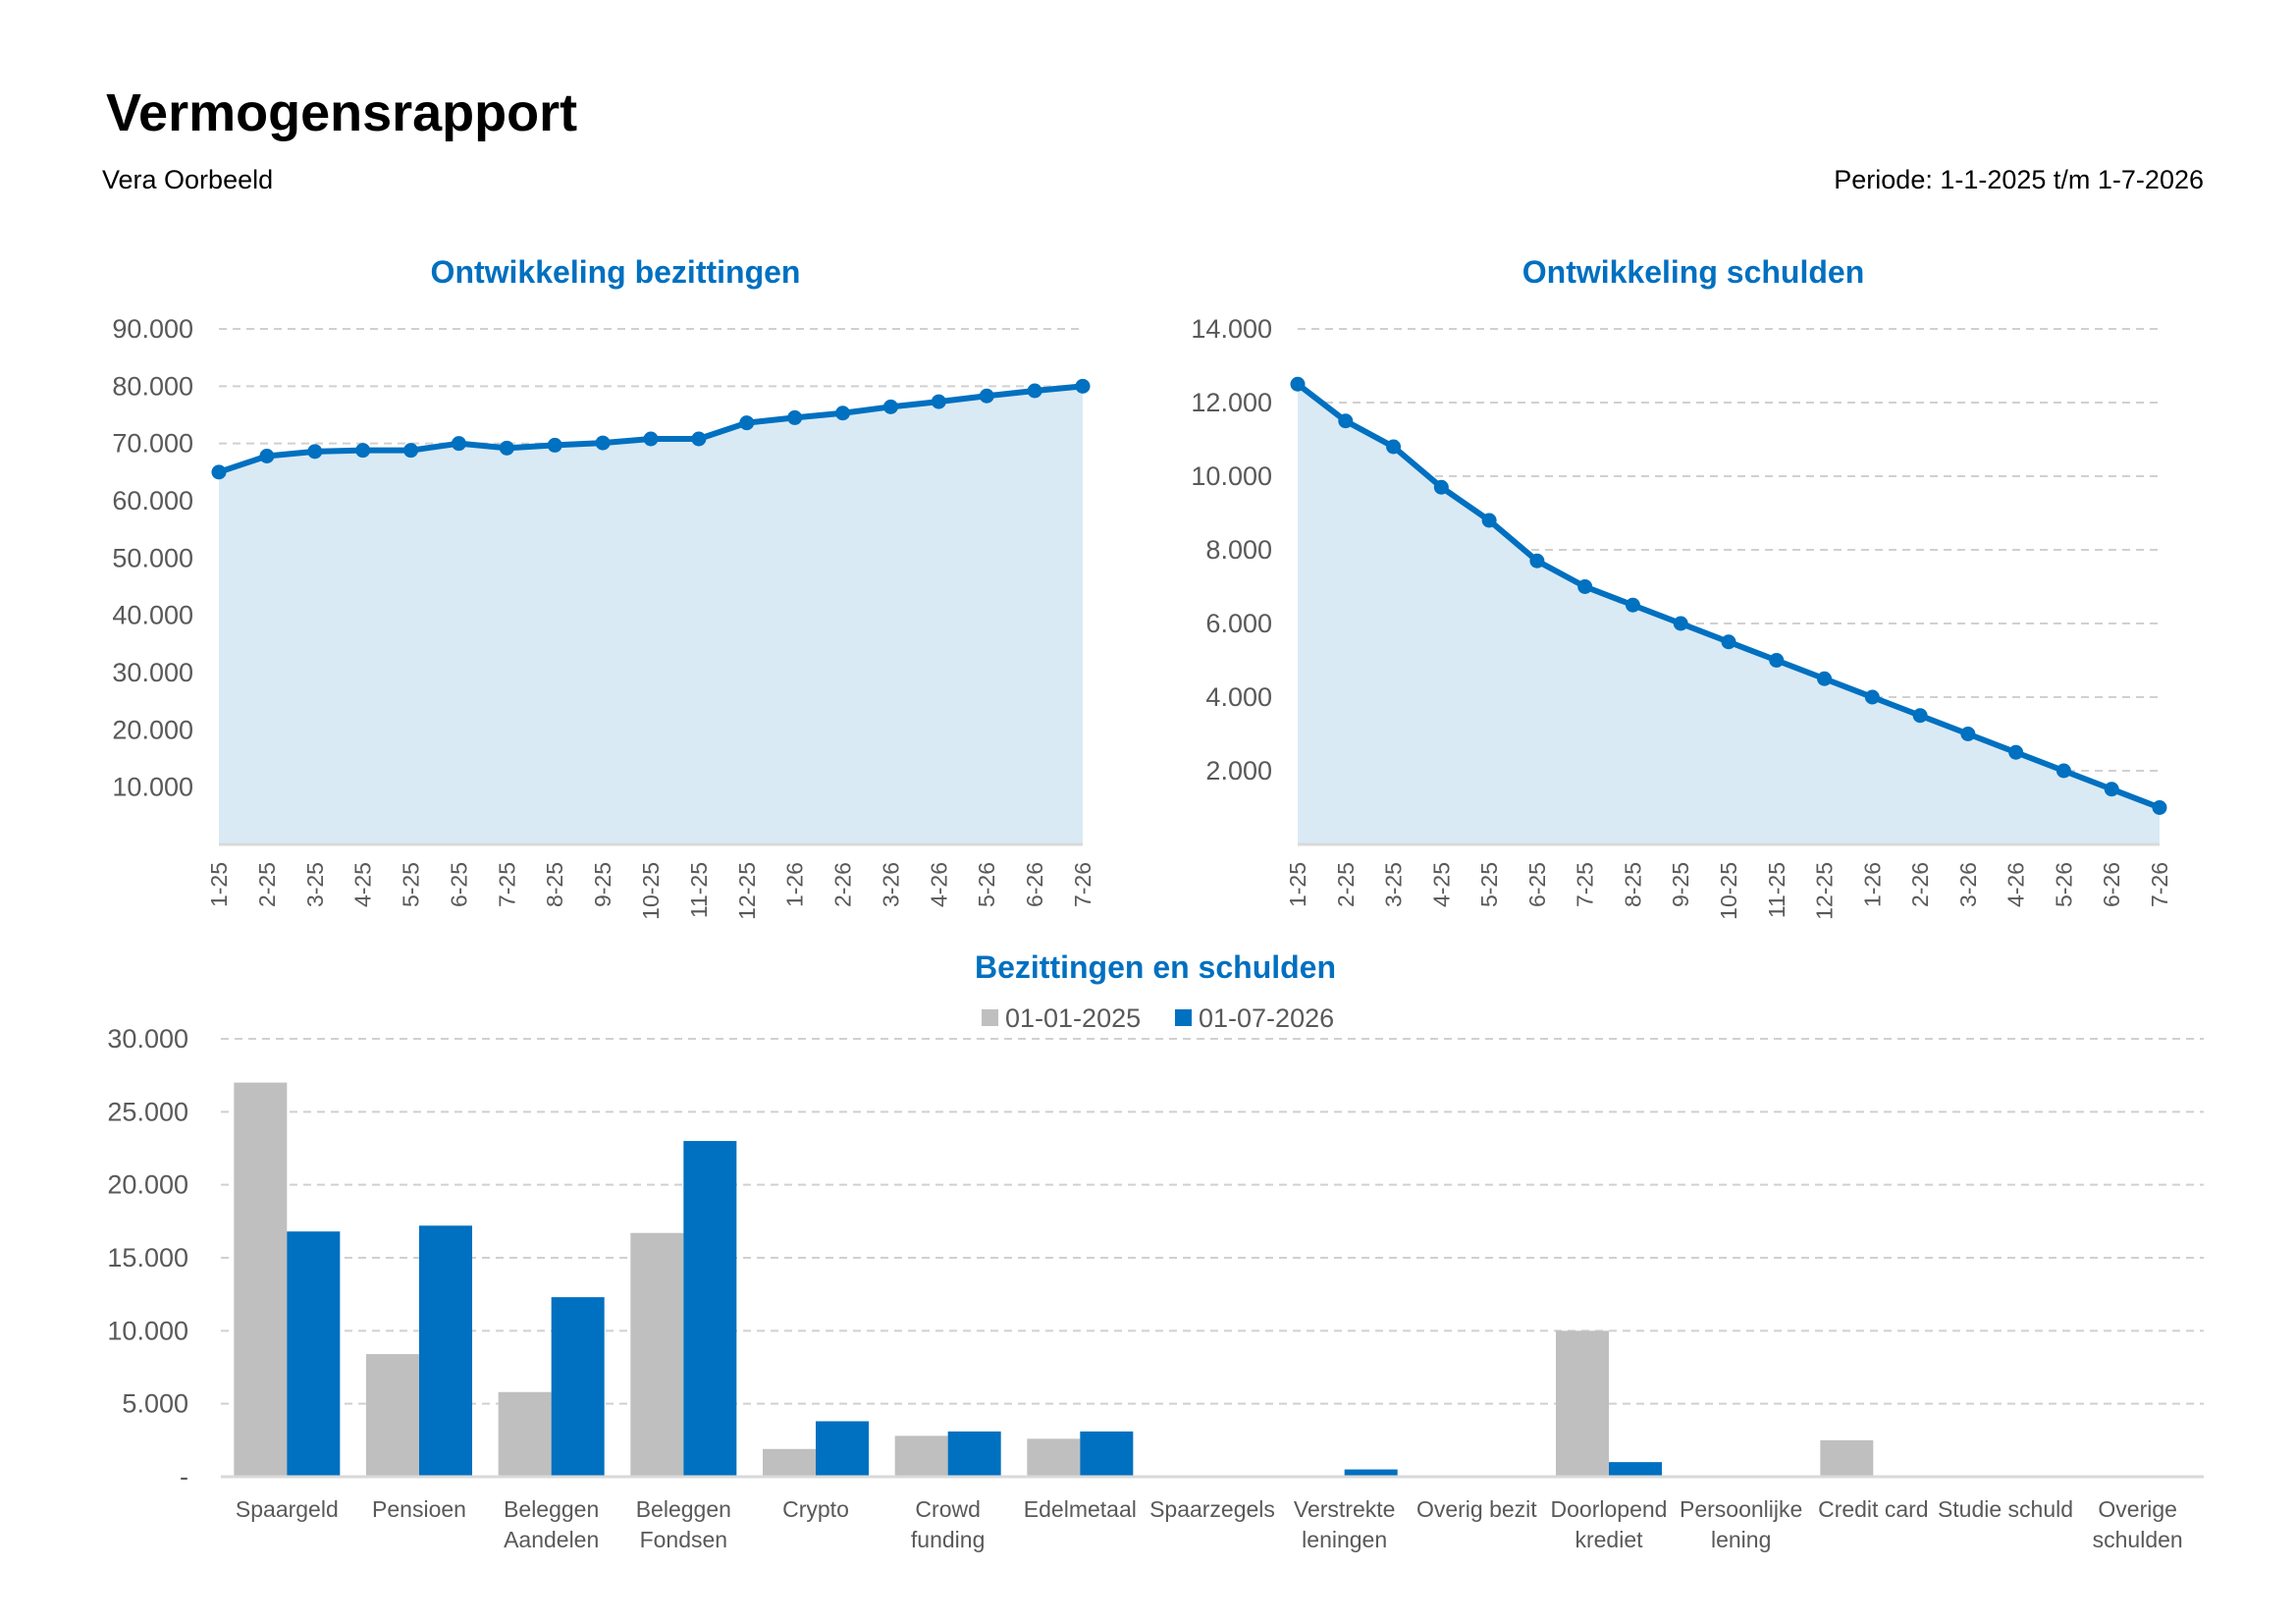 The height and width of the screenshot is (1624, 2296). What do you see at coordinates (1080, 1509) in the screenshot?
I see `category-label: Edelmetaal` at bounding box center [1080, 1509].